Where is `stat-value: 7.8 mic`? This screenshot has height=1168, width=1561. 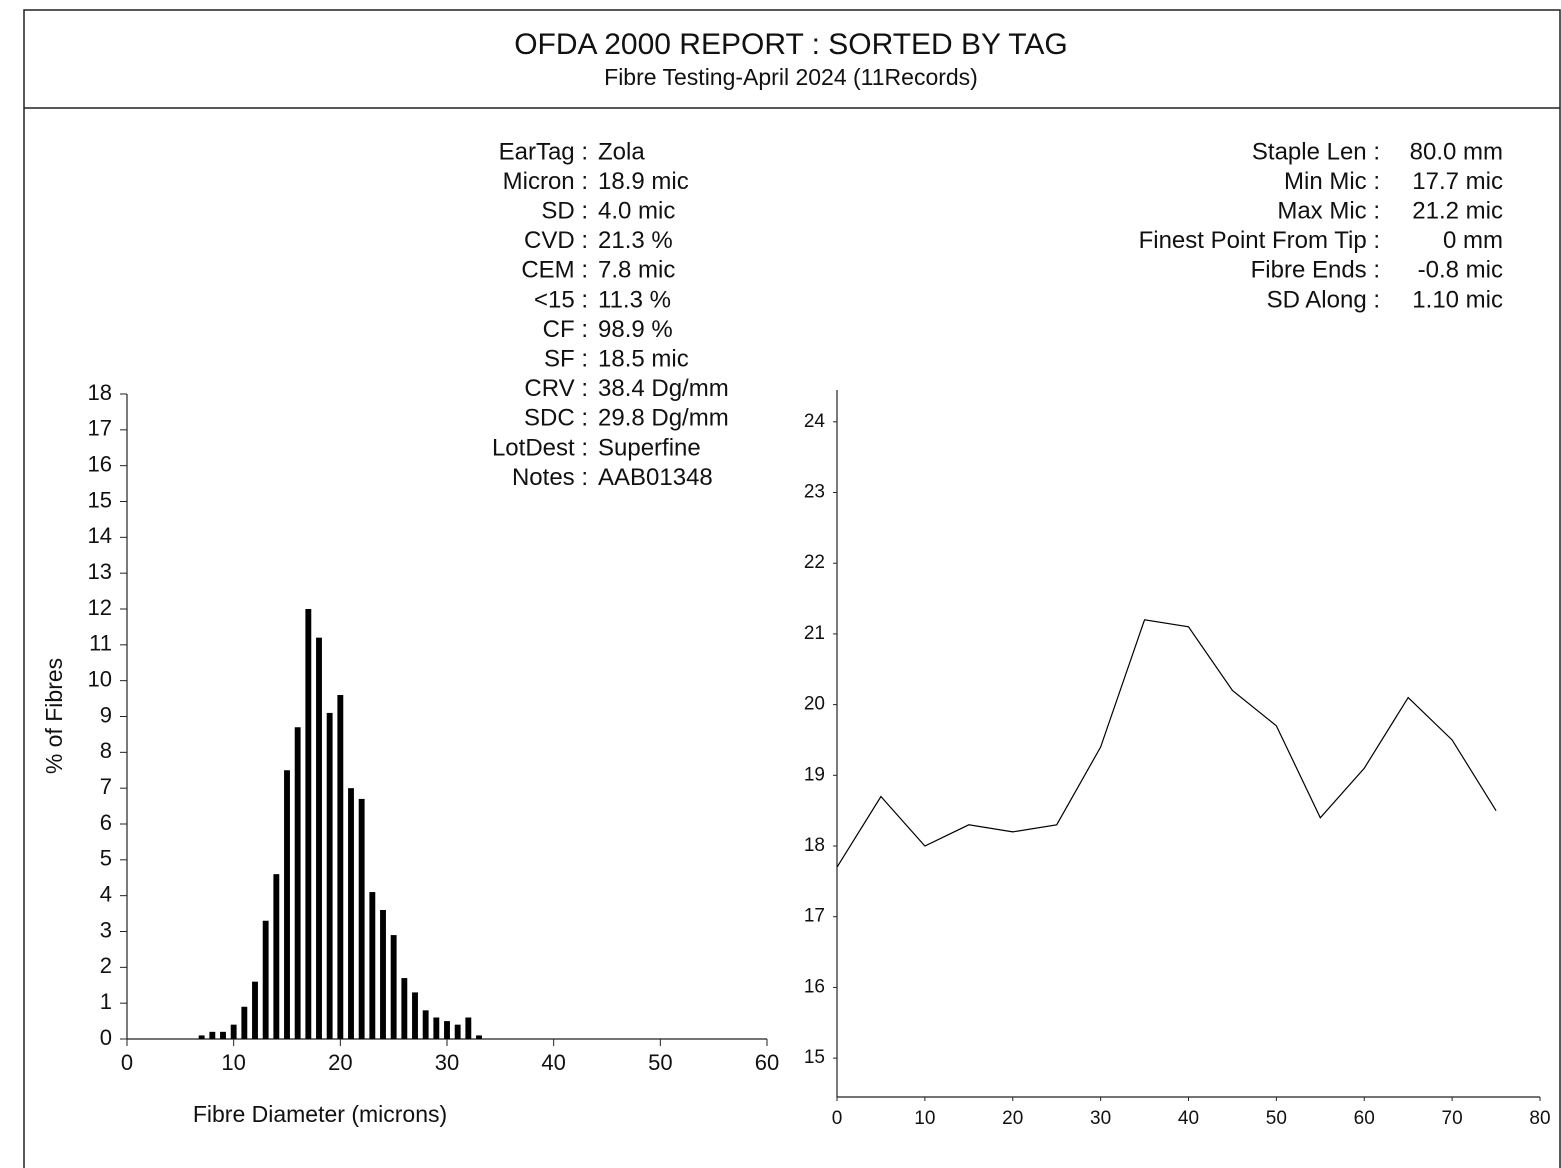
stat-value: 7.8 mic is located at coordinates (636, 270).